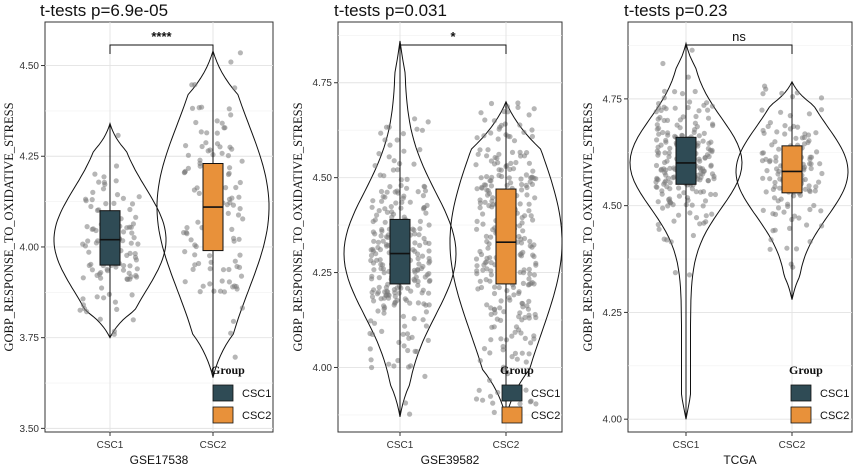 The width and height of the screenshot is (858, 469). I want to click on y-tick-label: 4.50, so click(323, 178).